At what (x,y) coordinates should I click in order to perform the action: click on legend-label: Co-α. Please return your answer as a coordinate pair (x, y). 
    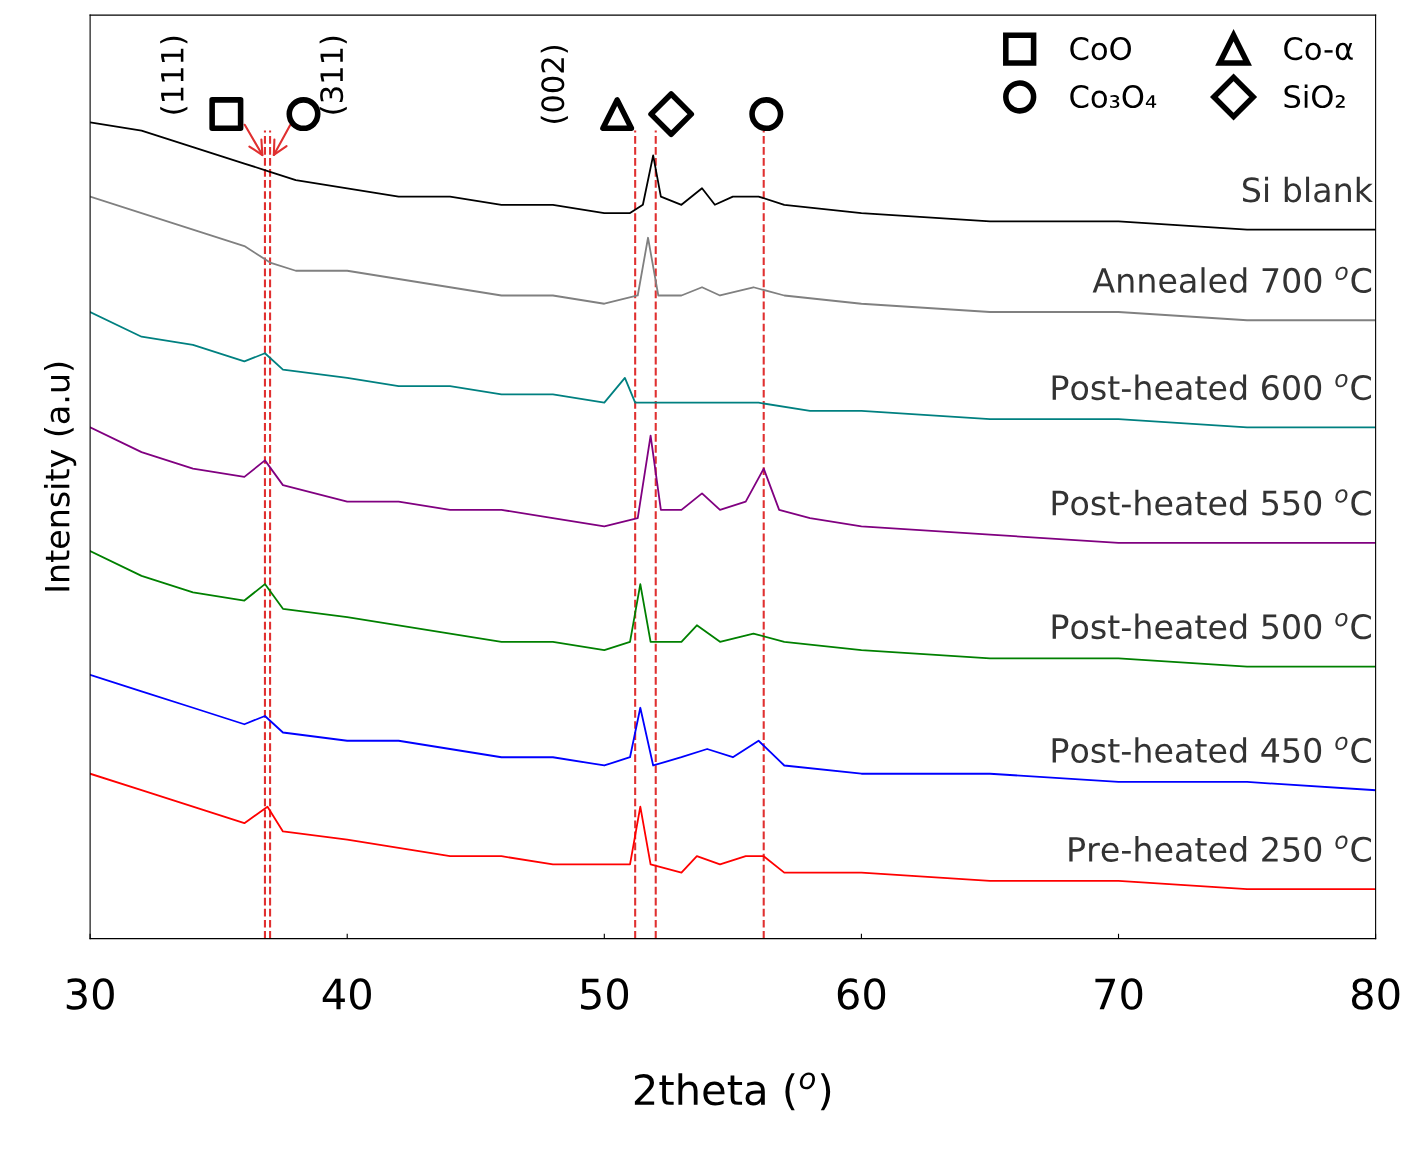
    Looking at the image, I should click on (1318, 49).